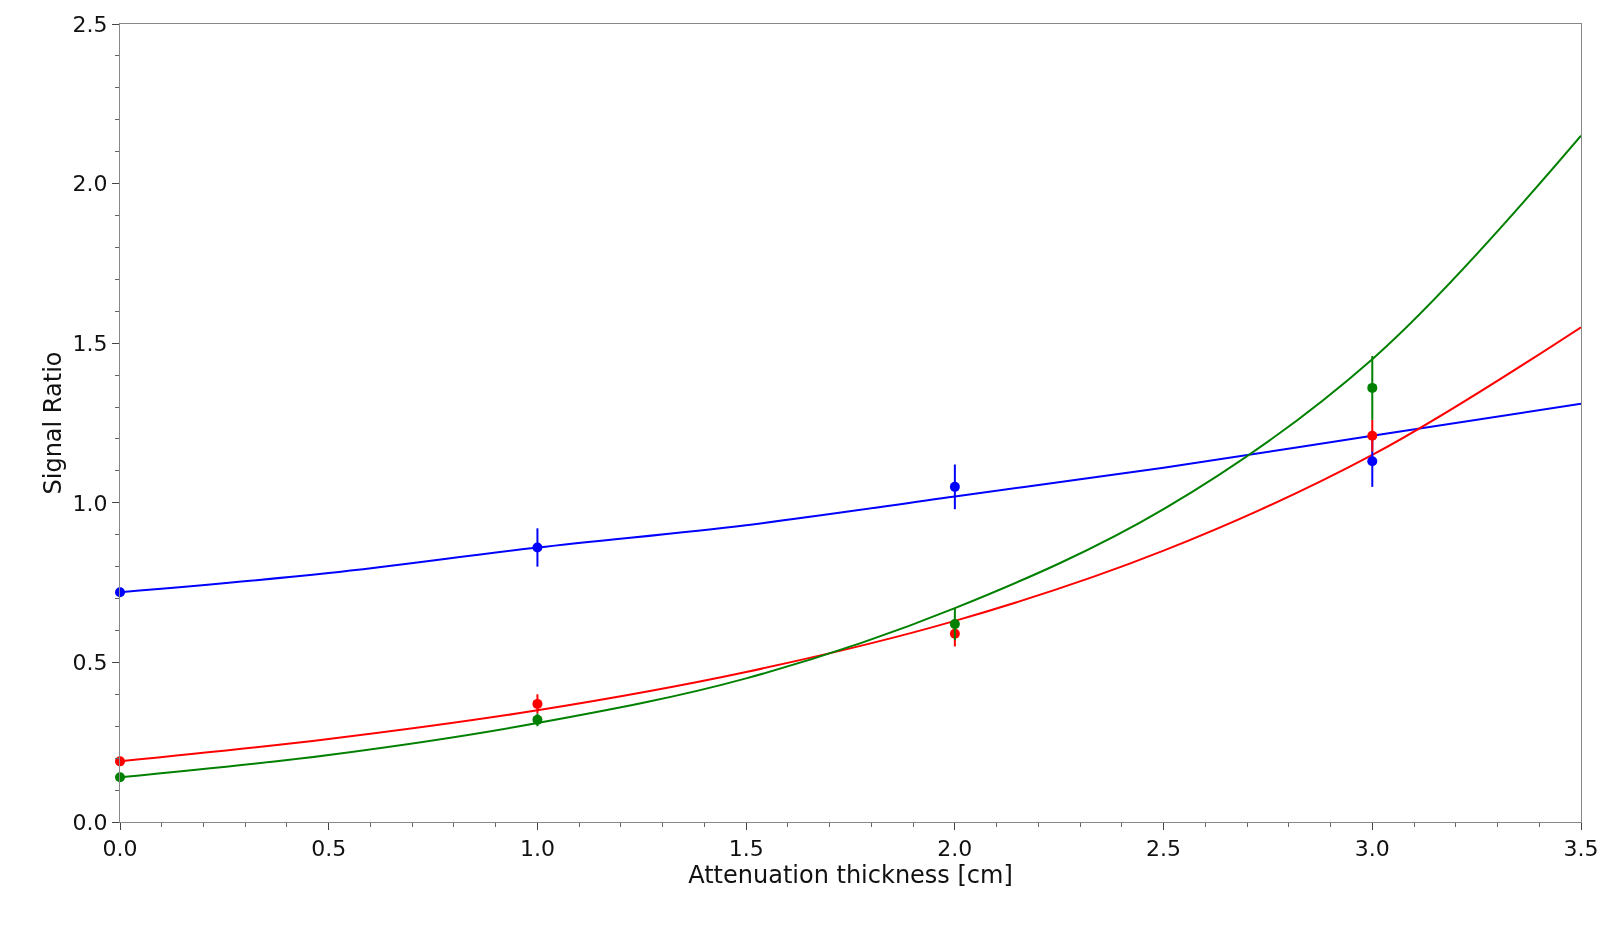 This screenshot has width=1621, height=927. Describe the element at coordinates (90, 24) in the screenshot. I see `y-tick-label: 2.5` at that location.